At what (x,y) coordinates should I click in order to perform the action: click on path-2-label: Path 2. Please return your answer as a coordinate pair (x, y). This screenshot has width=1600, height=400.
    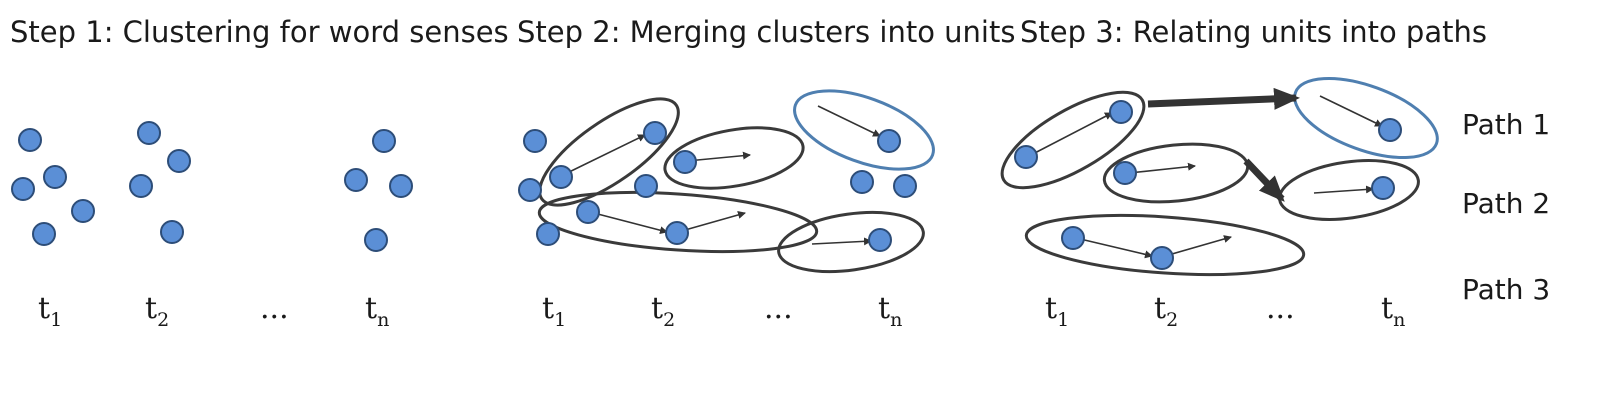
    Looking at the image, I should click on (1506, 203).